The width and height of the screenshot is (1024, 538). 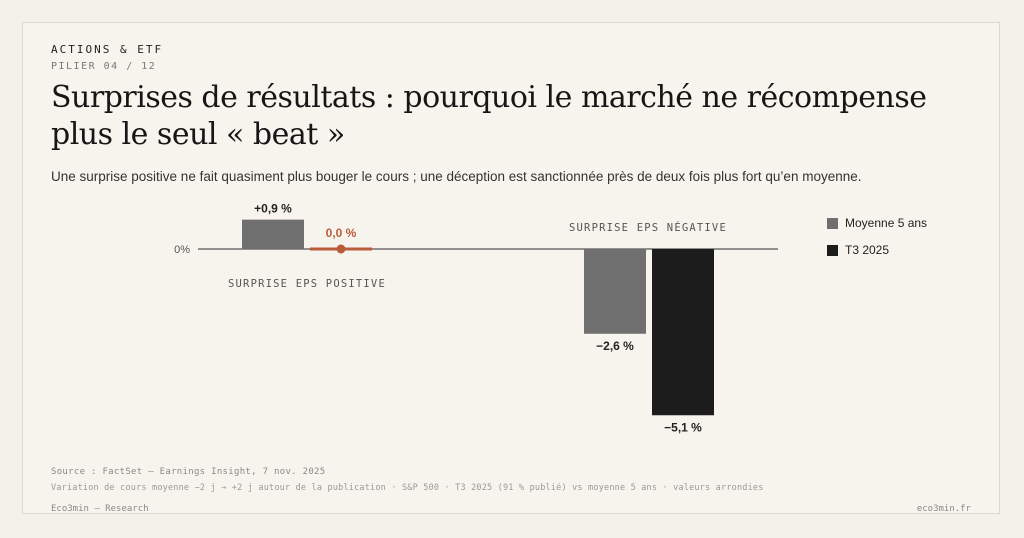 What do you see at coordinates (886, 223) in the screenshot?
I see `legend-label-avg: Moyenne 5 ans` at bounding box center [886, 223].